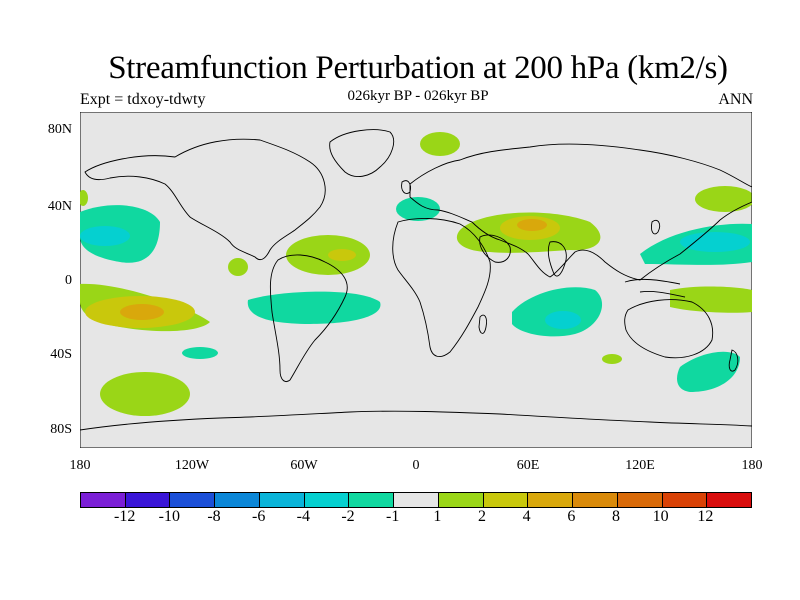 The height and width of the screenshot is (600, 800). What do you see at coordinates (169, 516) in the screenshot?
I see `colorbar-label: -10` at bounding box center [169, 516].